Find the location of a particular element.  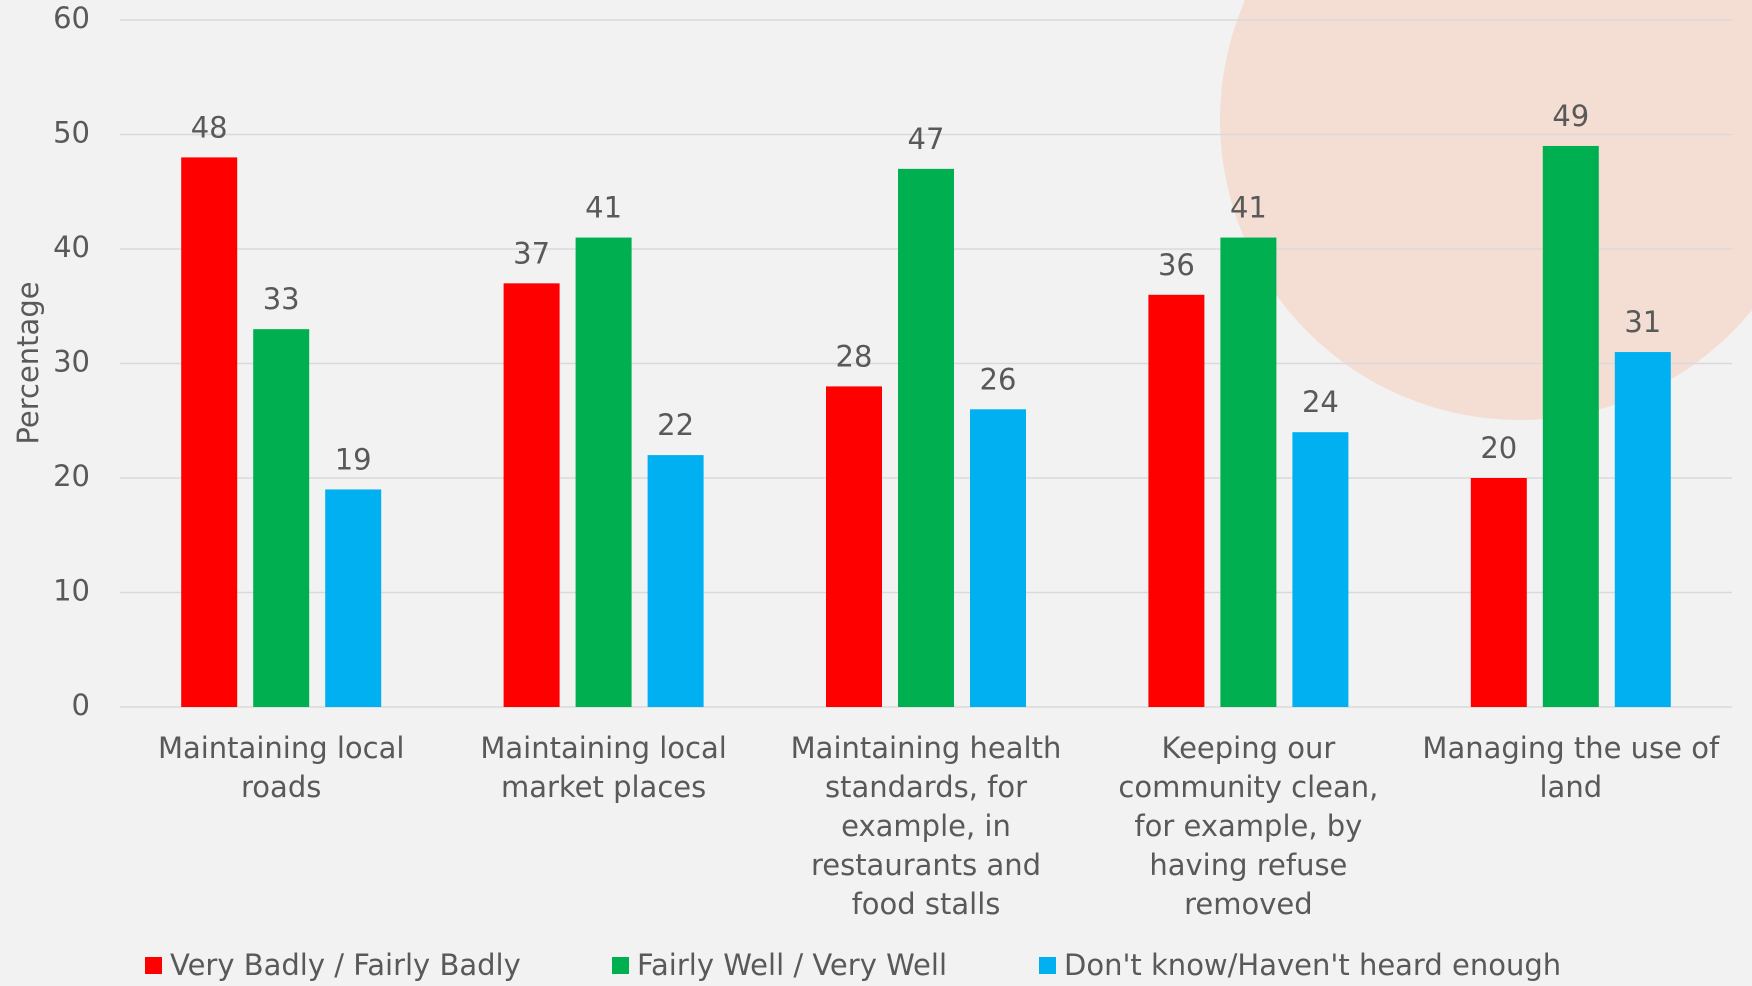

data-label: 26 is located at coordinates (998, 379).